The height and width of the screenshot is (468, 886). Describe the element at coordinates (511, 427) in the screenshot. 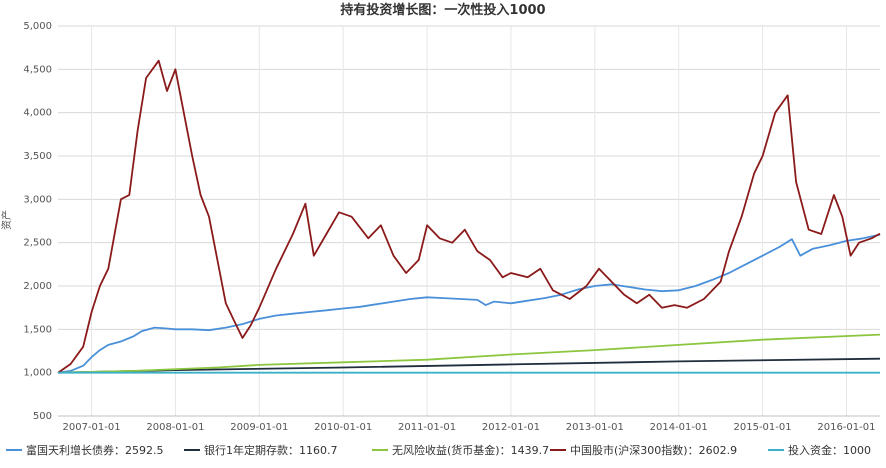

I see `x-tick-label: 2012-01-01` at that location.